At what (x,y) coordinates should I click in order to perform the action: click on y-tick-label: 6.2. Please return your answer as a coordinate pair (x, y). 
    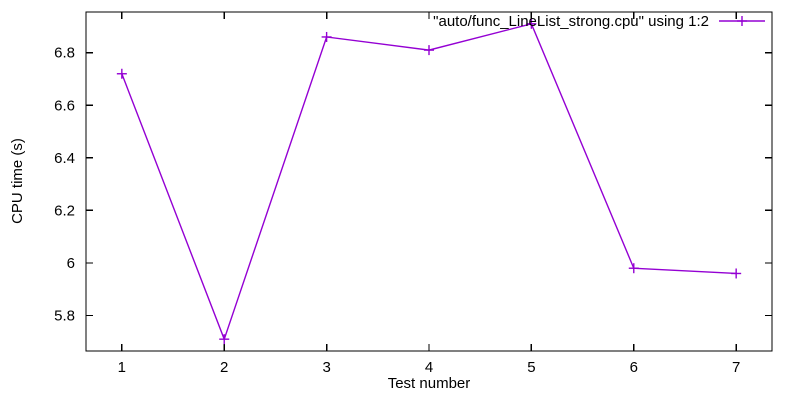
    Looking at the image, I should click on (64, 210).